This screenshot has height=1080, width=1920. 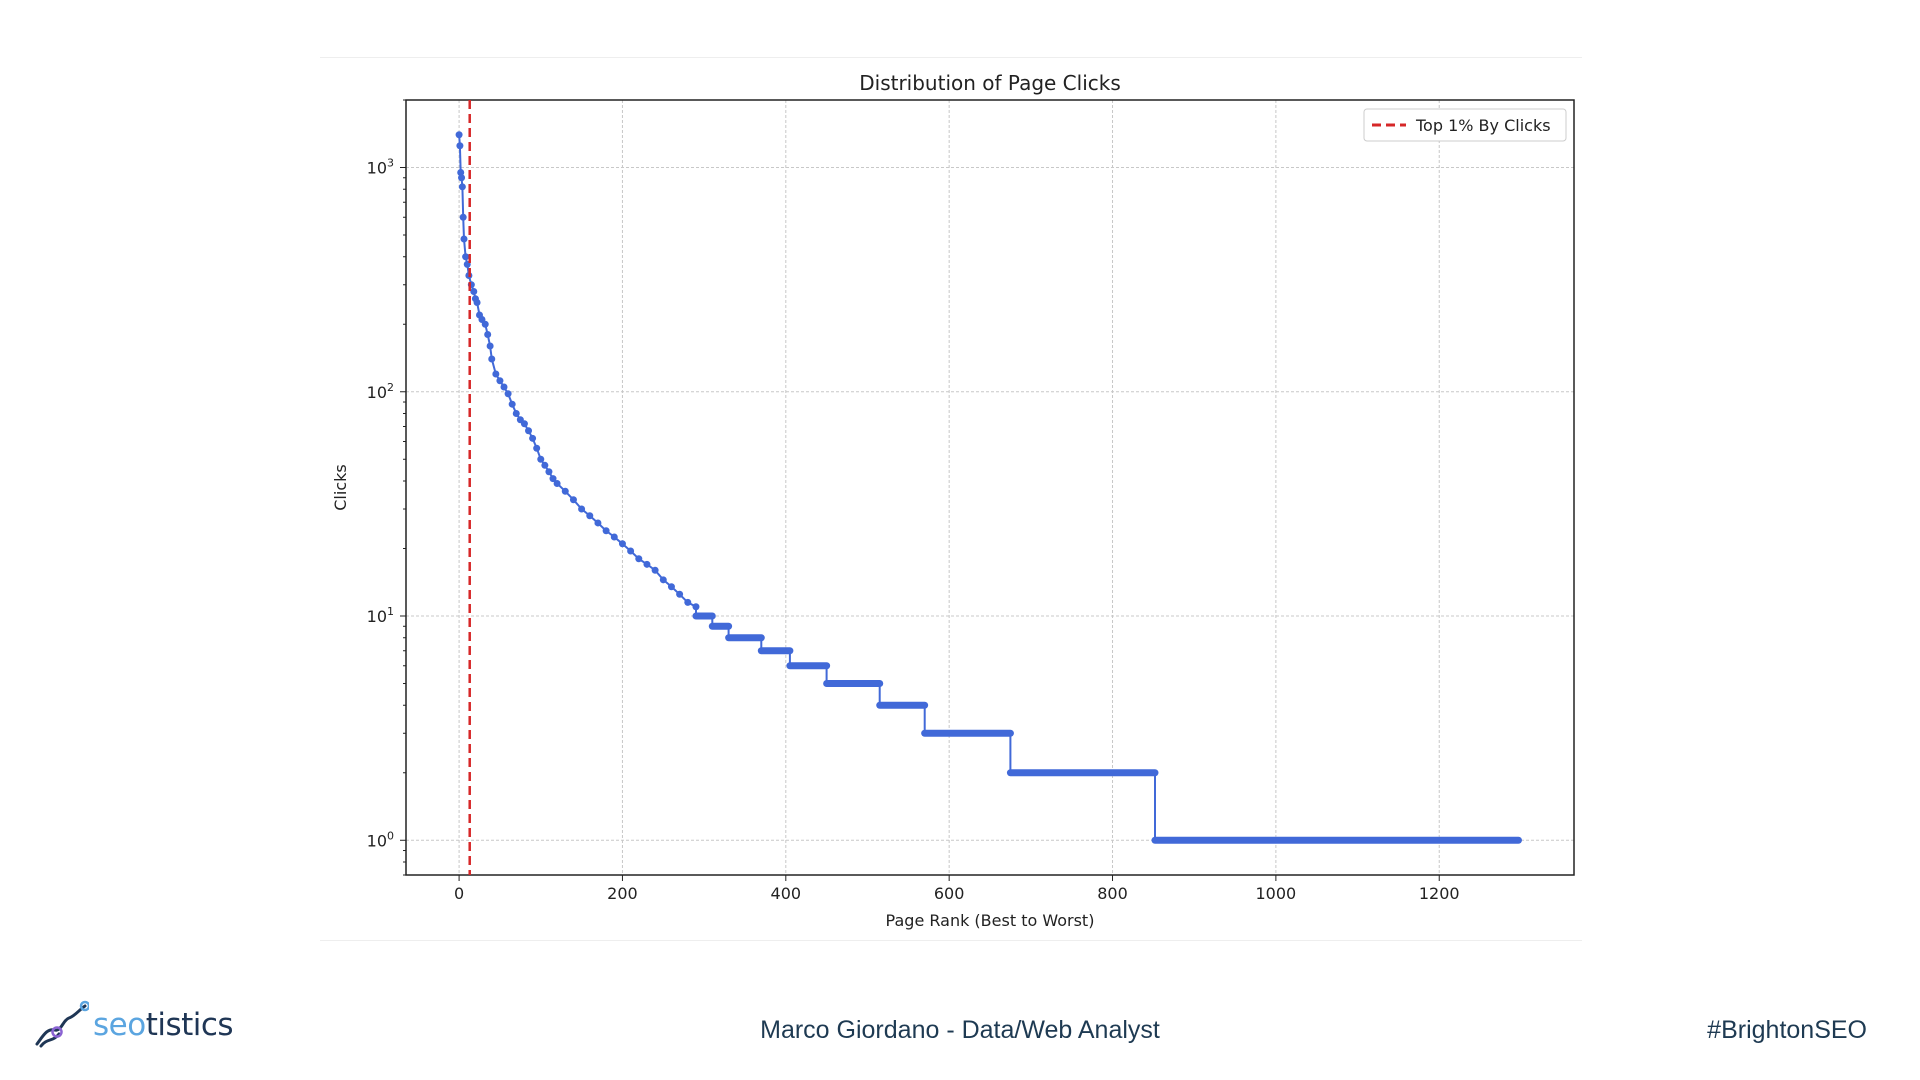 I want to click on logo-wordmark: seotistics, so click(x=163, y=1025).